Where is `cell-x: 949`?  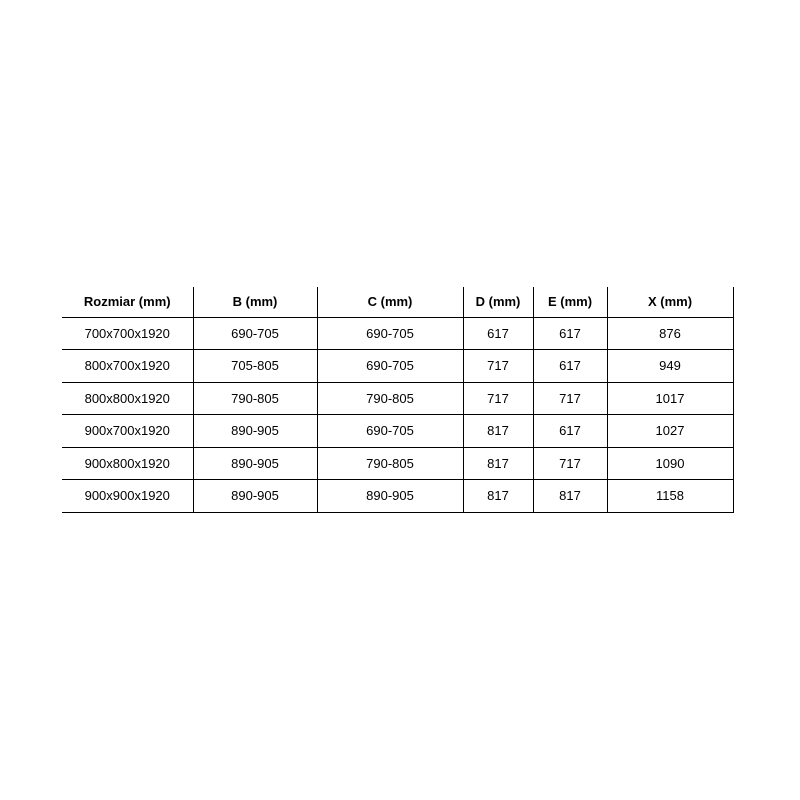 cell-x: 949 is located at coordinates (670, 366).